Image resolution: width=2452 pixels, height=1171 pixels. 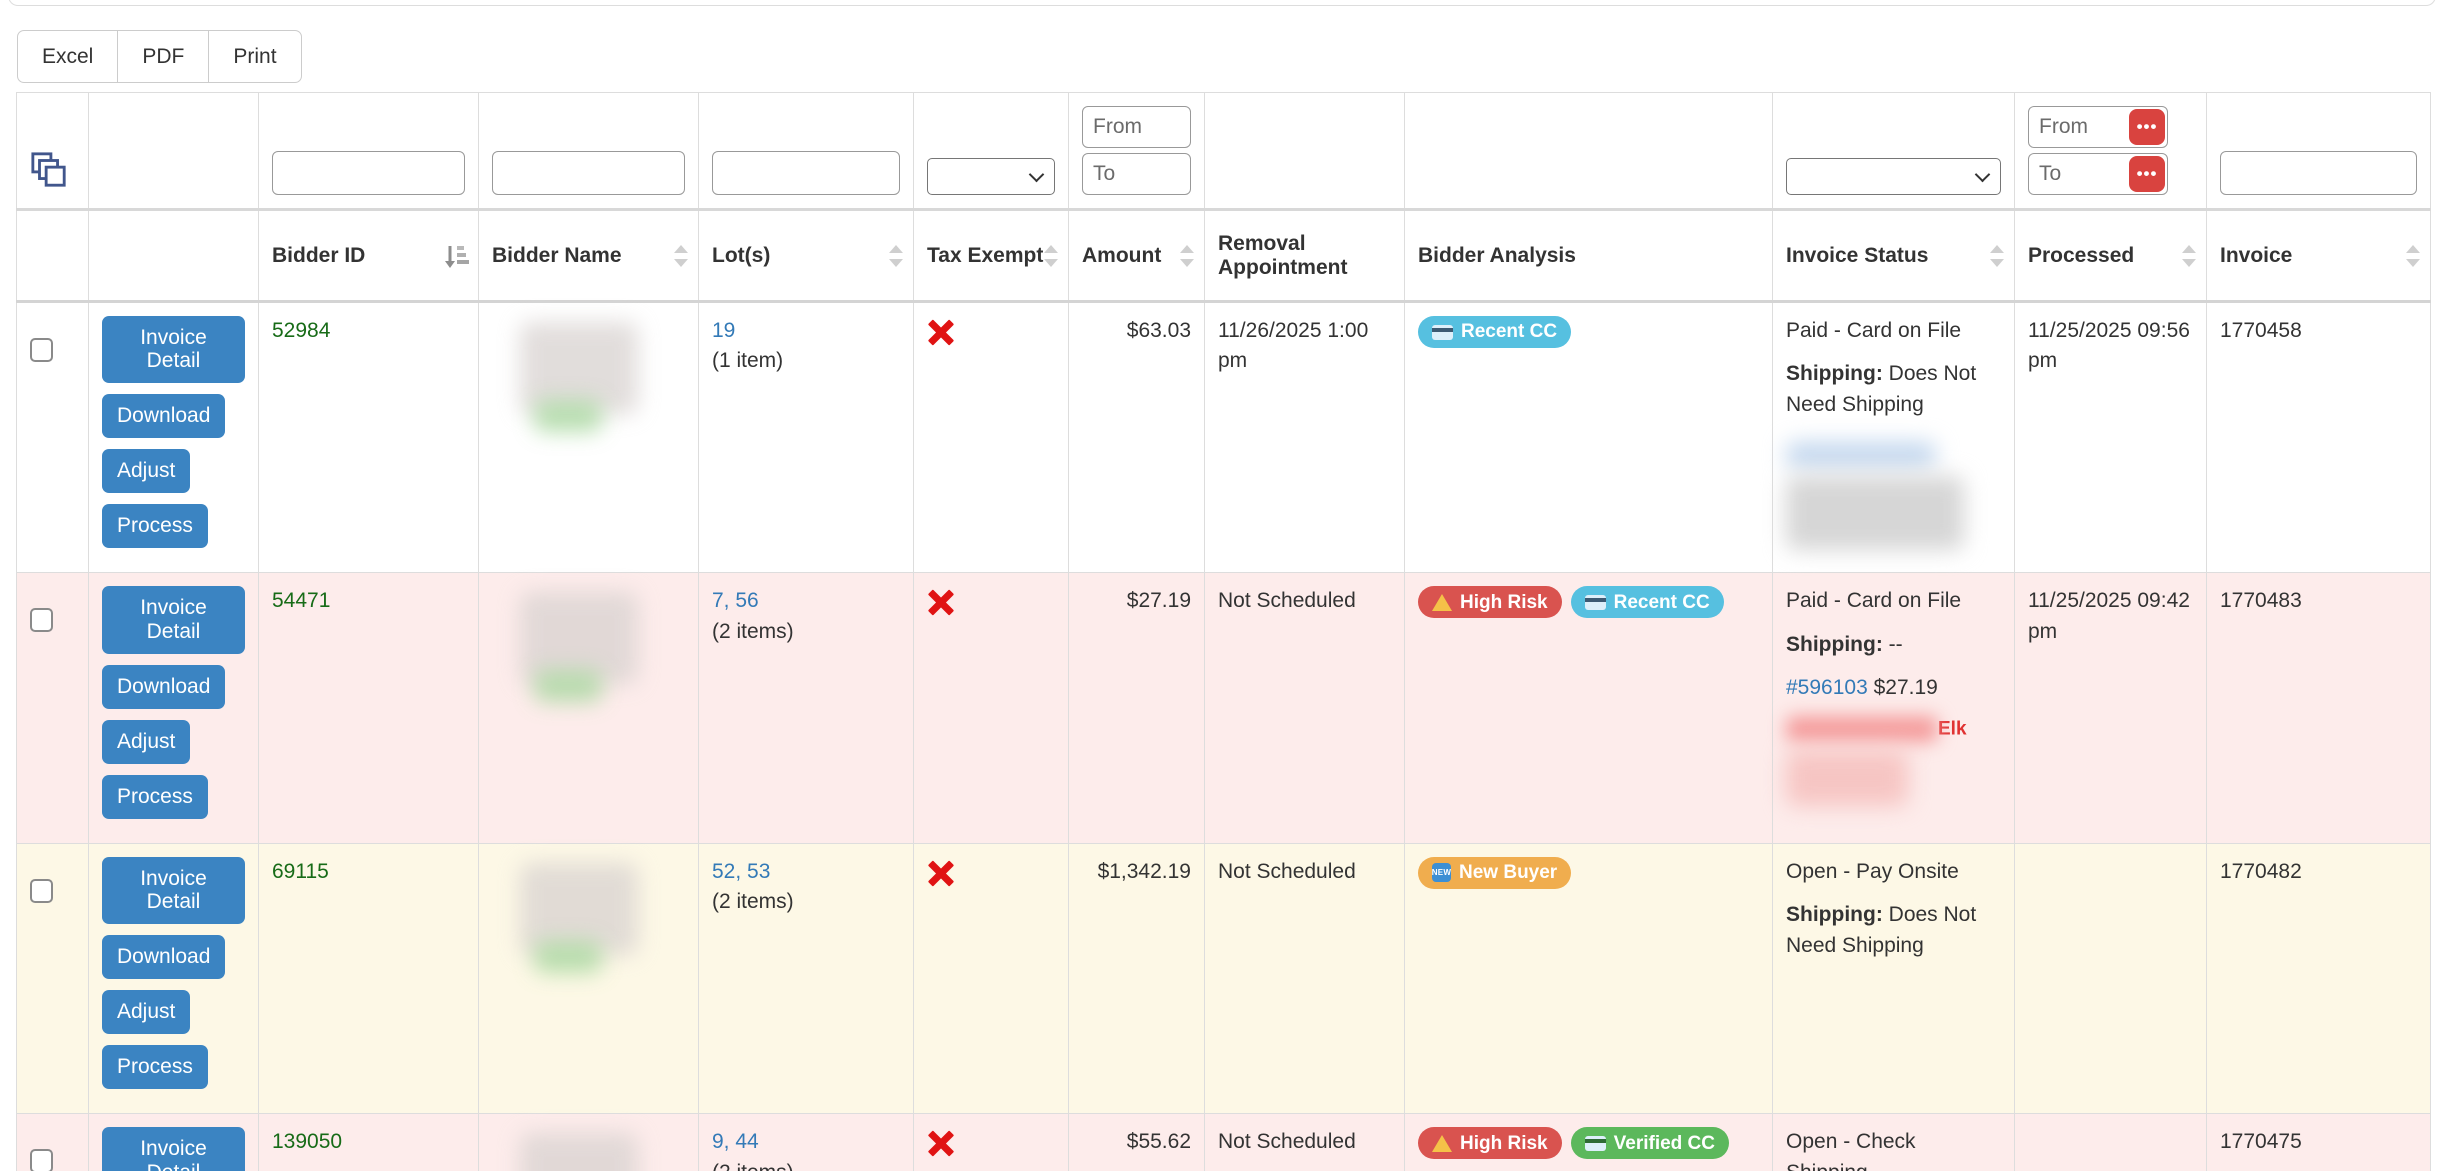 What do you see at coordinates (1595, 1143) in the screenshot?
I see `credit-card-icon` at bounding box center [1595, 1143].